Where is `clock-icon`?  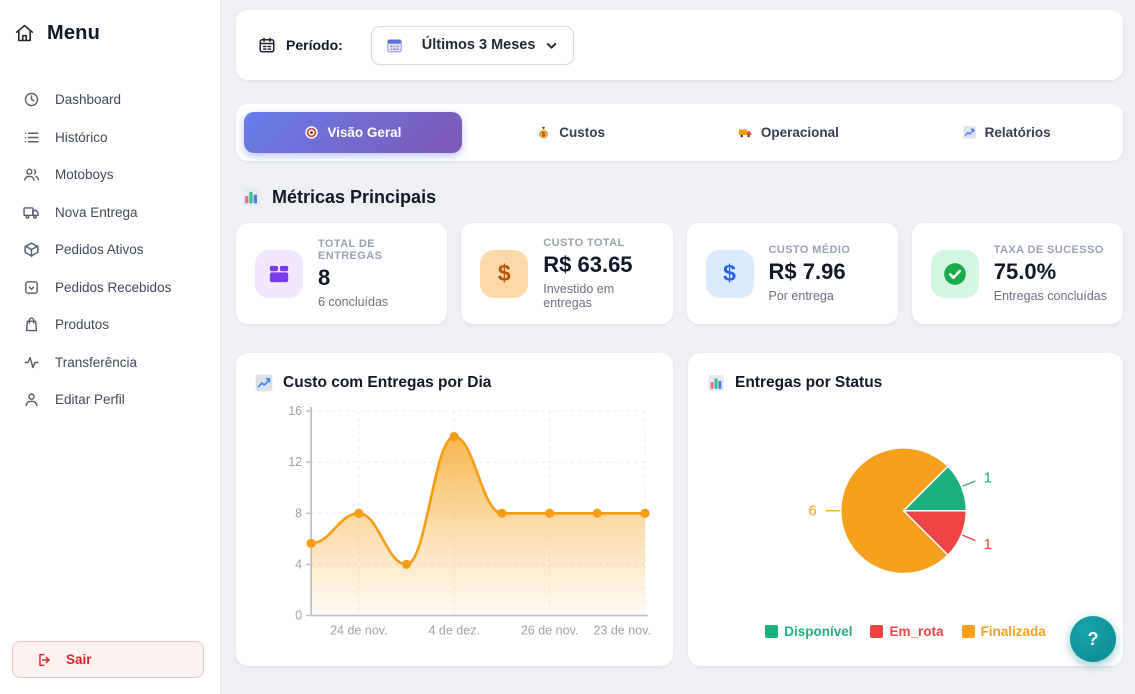 clock-icon is located at coordinates (31, 99).